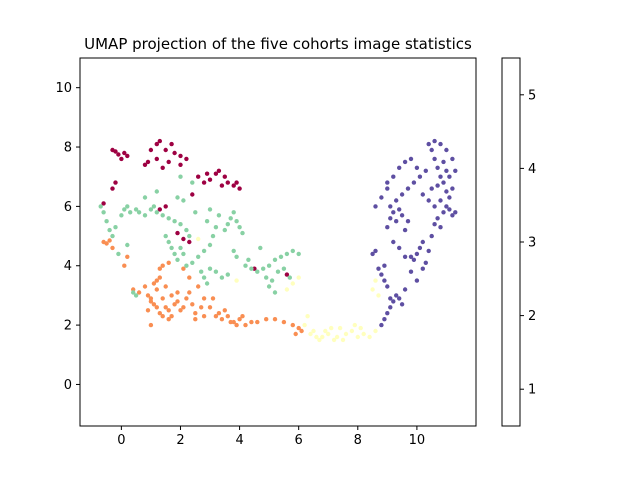  I want to click on y-axis: 0 2 4 6 8 10, so click(67, 237).